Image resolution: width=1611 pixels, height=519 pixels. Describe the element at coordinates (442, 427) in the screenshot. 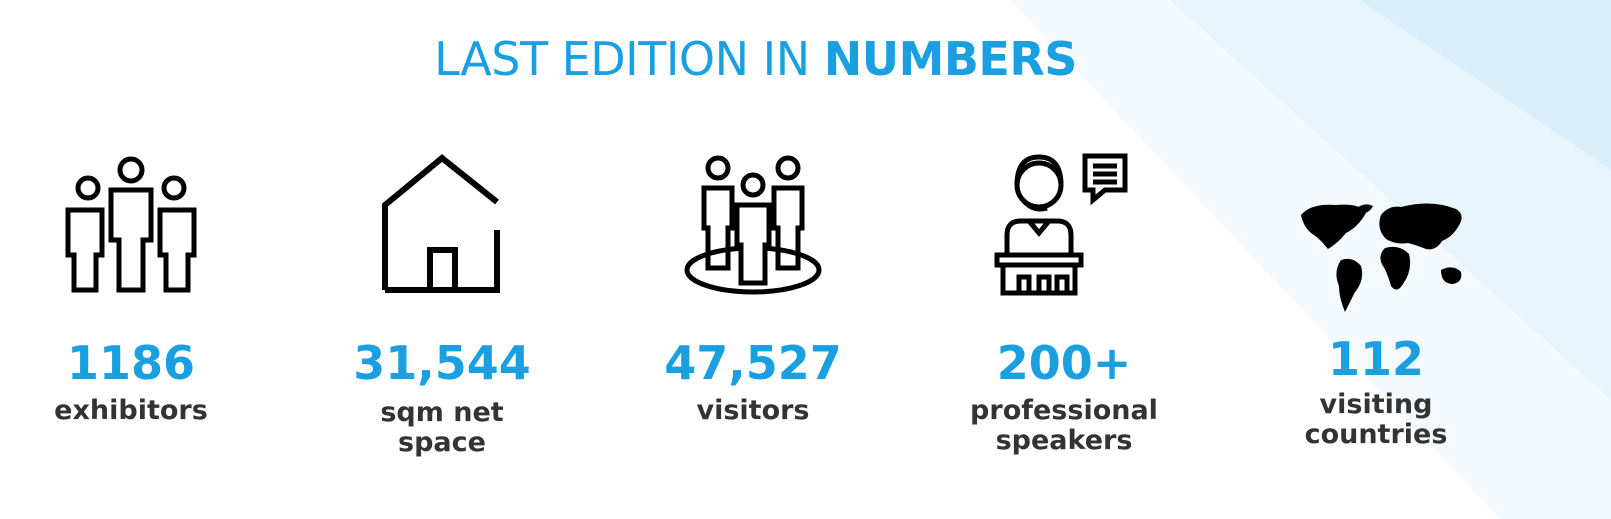

I see `stat-label: sqm net space` at that location.